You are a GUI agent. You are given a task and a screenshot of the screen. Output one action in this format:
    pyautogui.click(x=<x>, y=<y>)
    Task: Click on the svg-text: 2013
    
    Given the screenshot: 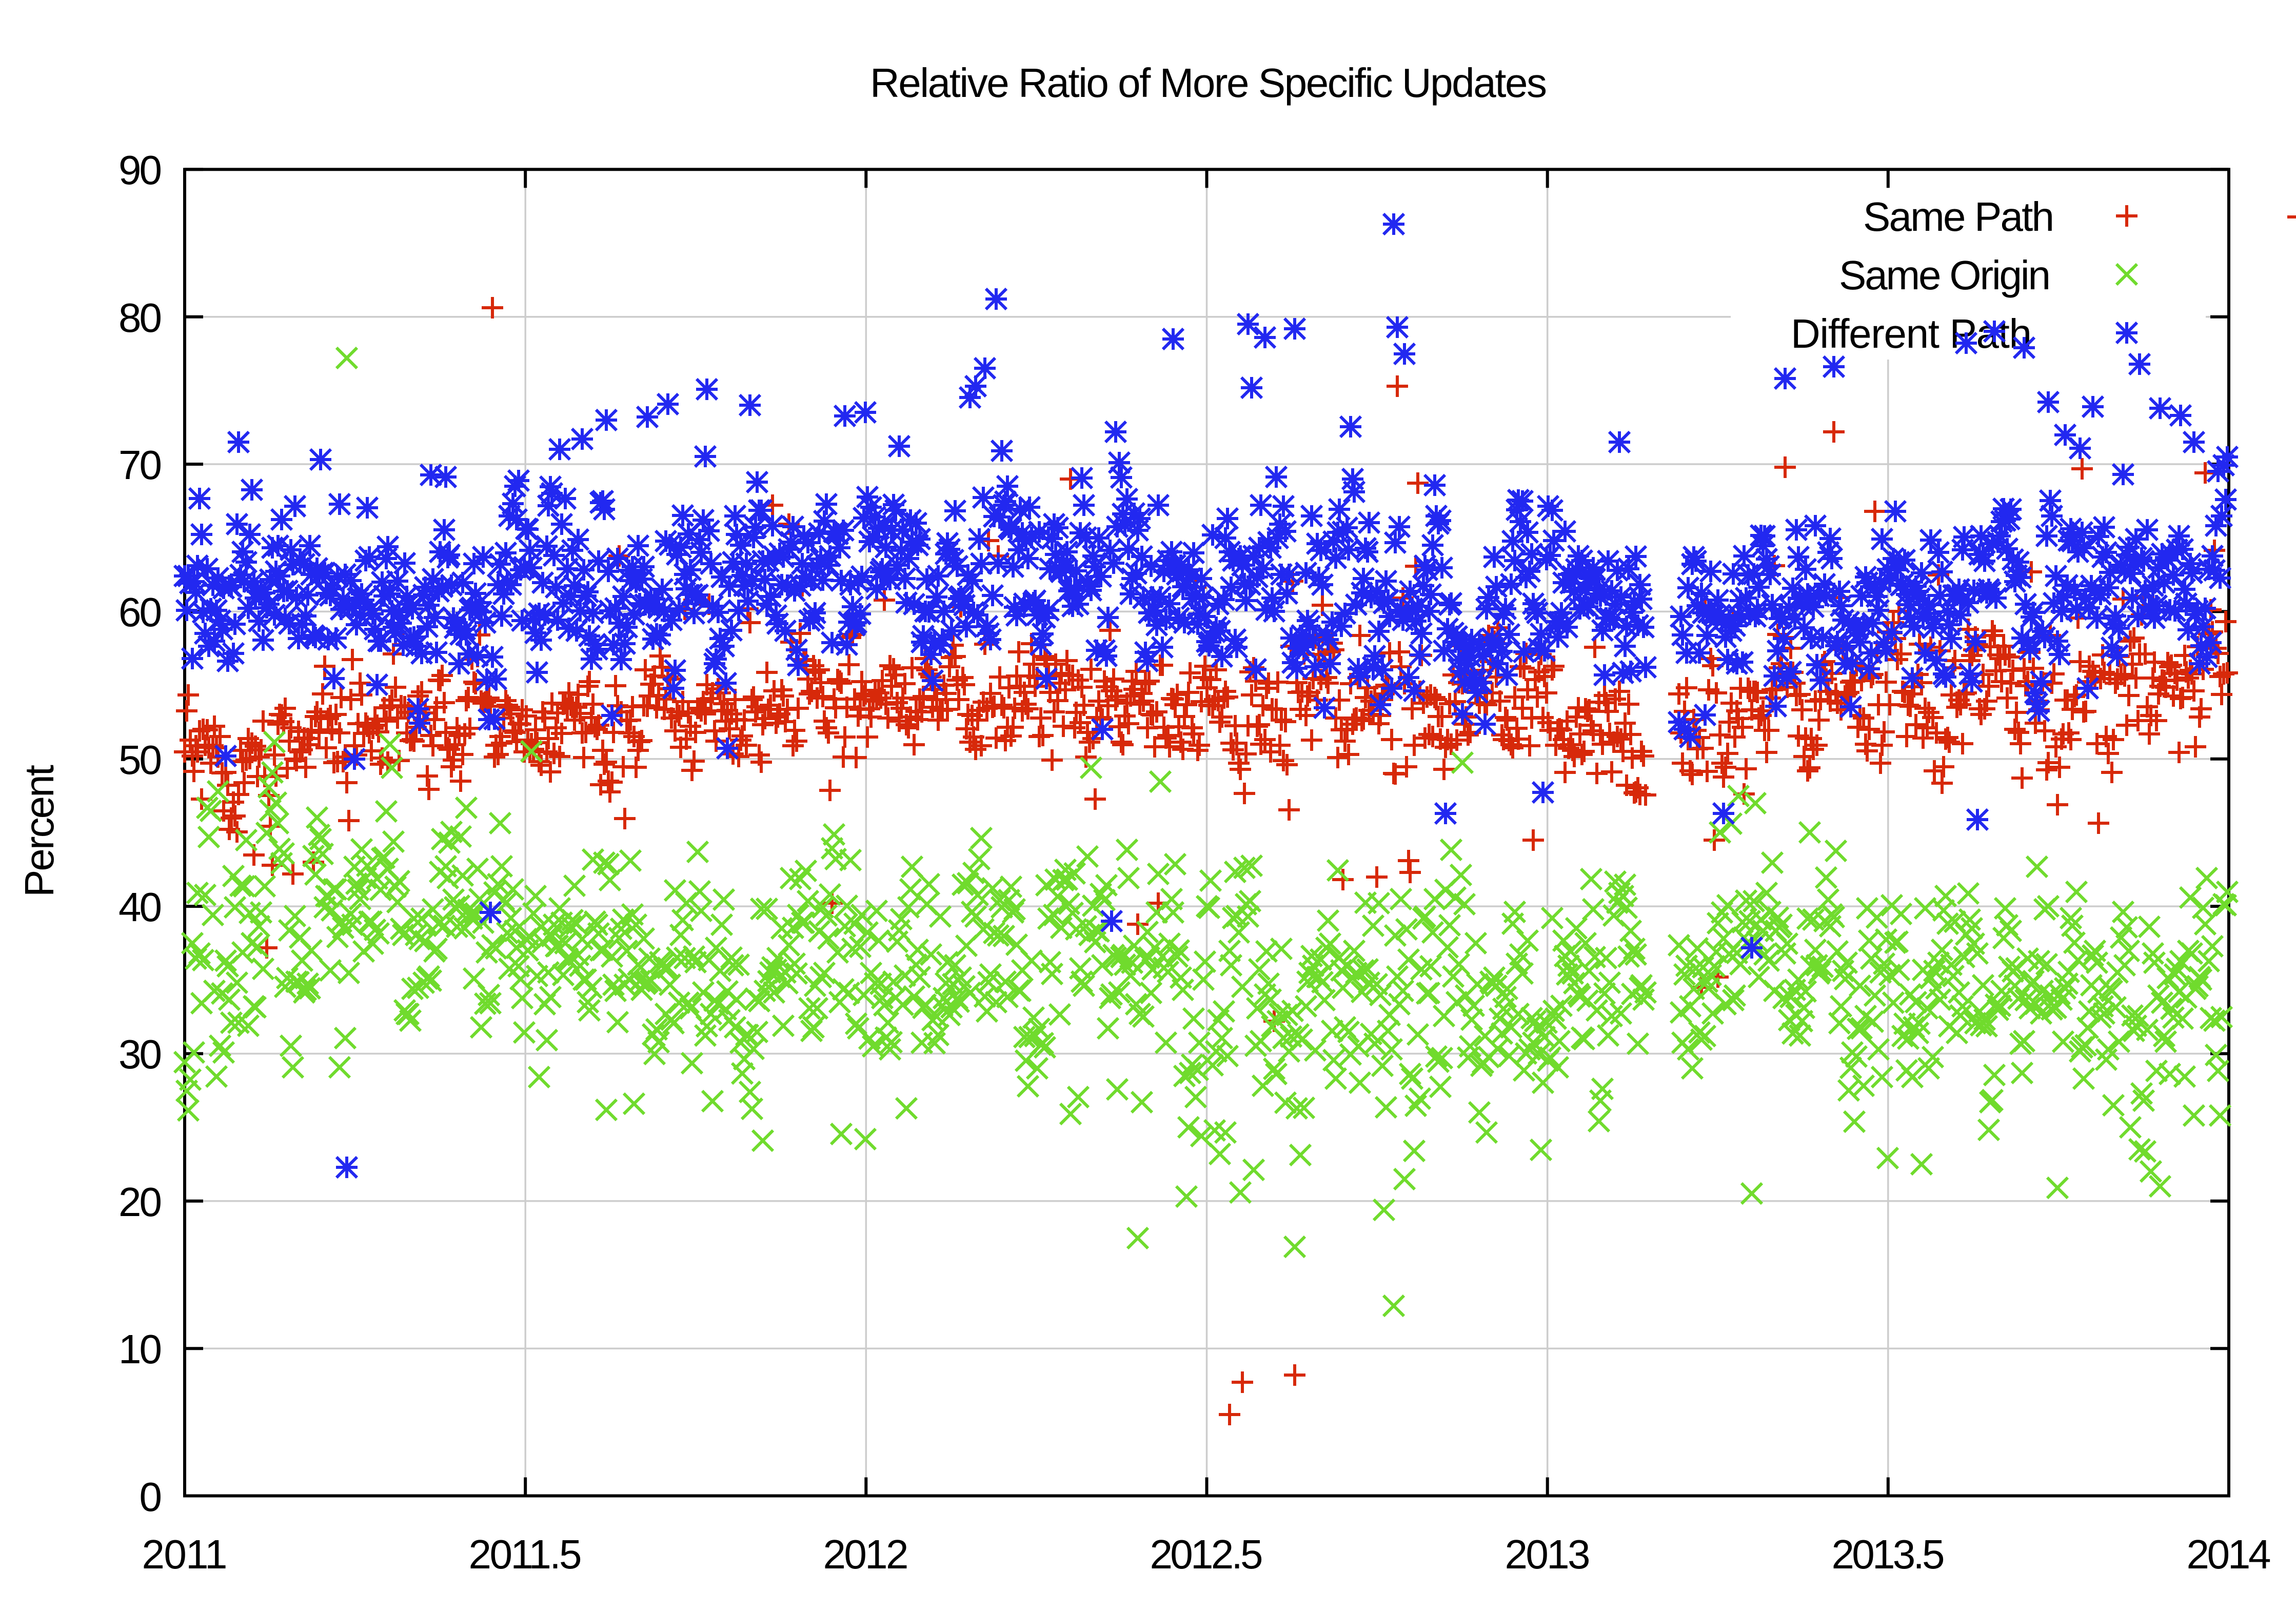 What is the action you would take?
    pyautogui.click(x=1548, y=1554)
    